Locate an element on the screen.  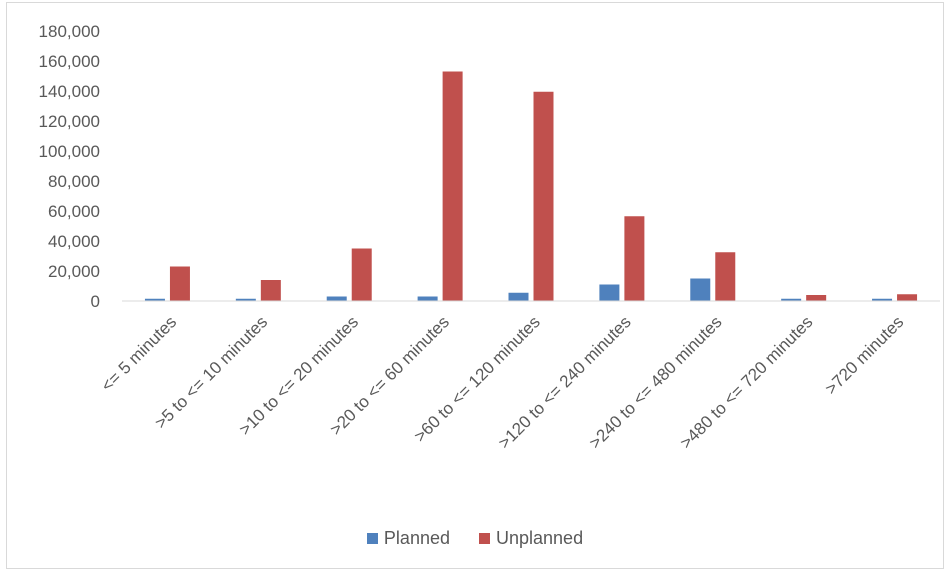
y-tick-label: 40,000 is located at coordinates (74, 241).